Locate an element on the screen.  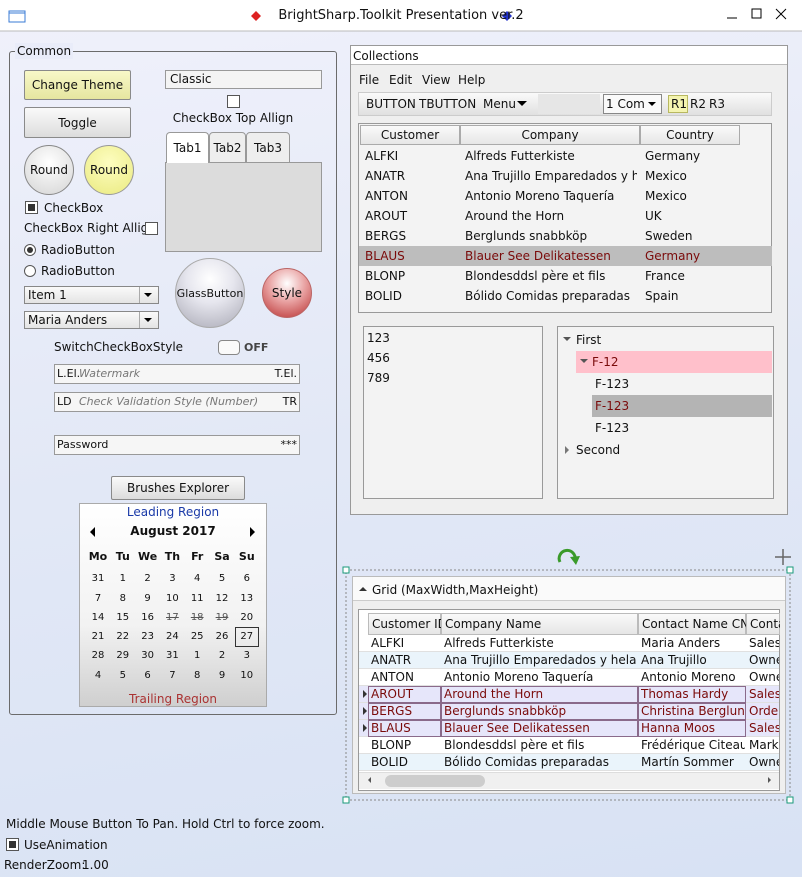
toolbar-radio: R1 is located at coordinates (679, 104).